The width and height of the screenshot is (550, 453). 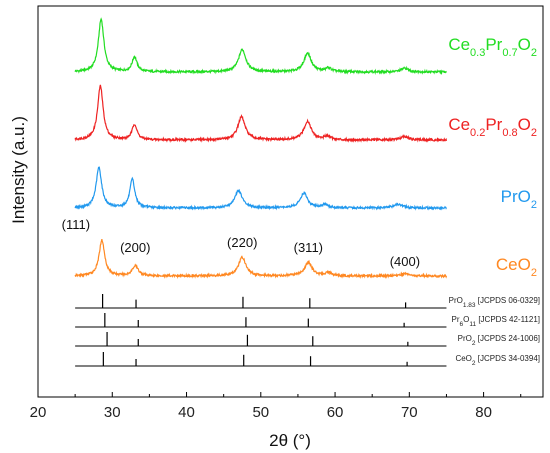 I want to click on hkl-label: (111), so click(x=76, y=224).